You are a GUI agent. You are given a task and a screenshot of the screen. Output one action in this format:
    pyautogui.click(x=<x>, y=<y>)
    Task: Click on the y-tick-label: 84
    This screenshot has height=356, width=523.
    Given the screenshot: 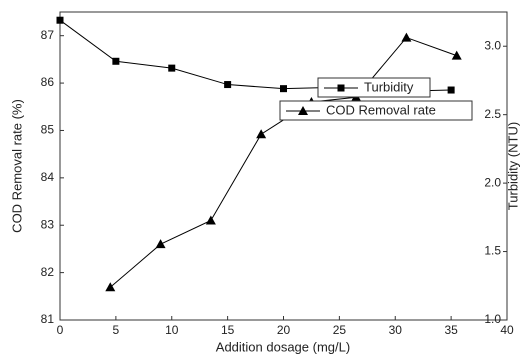 What is the action you would take?
    pyautogui.click(x=48, y=177)
    